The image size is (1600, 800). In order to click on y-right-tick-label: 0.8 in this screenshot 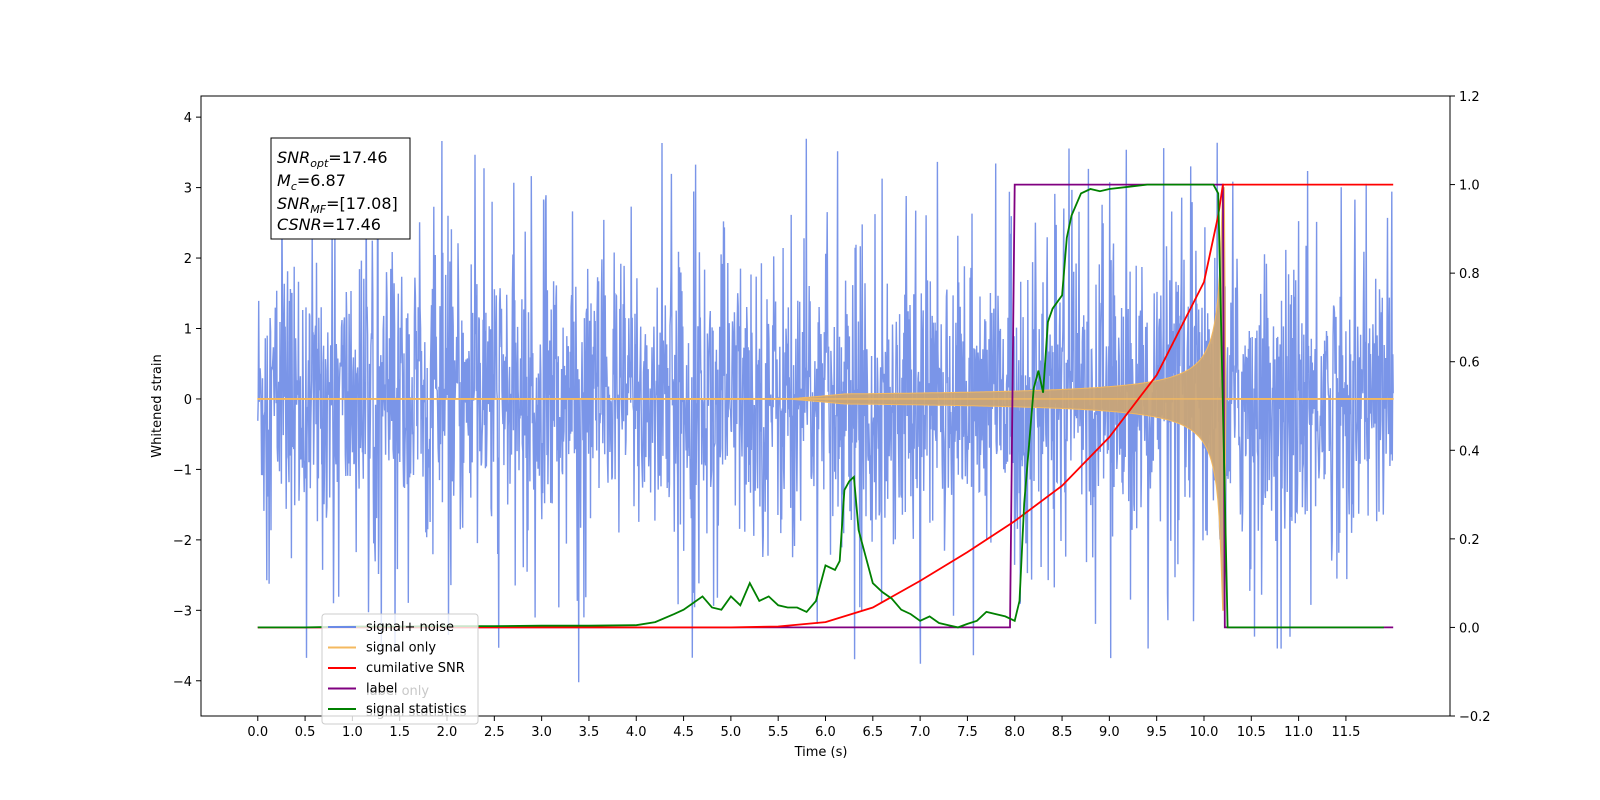, I will do `click(1469, 274)`.